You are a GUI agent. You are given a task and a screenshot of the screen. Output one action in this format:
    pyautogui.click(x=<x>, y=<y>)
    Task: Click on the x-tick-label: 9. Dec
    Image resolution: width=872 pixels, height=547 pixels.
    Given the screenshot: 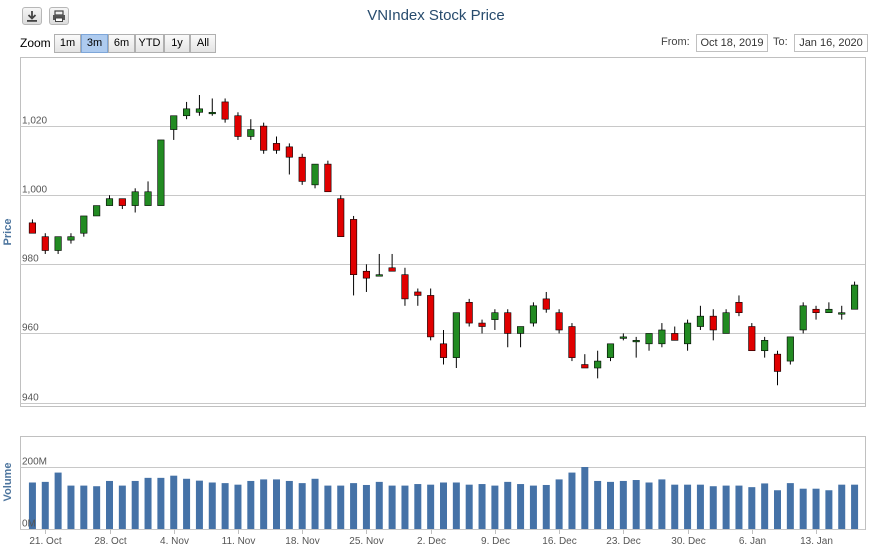 What is the action you would take?
    pyautogui.click(x=495, y=541)
    